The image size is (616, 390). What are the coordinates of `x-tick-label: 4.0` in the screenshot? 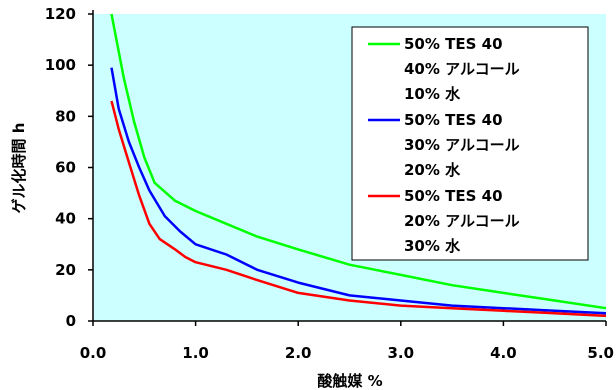 It's located at (503, 353).